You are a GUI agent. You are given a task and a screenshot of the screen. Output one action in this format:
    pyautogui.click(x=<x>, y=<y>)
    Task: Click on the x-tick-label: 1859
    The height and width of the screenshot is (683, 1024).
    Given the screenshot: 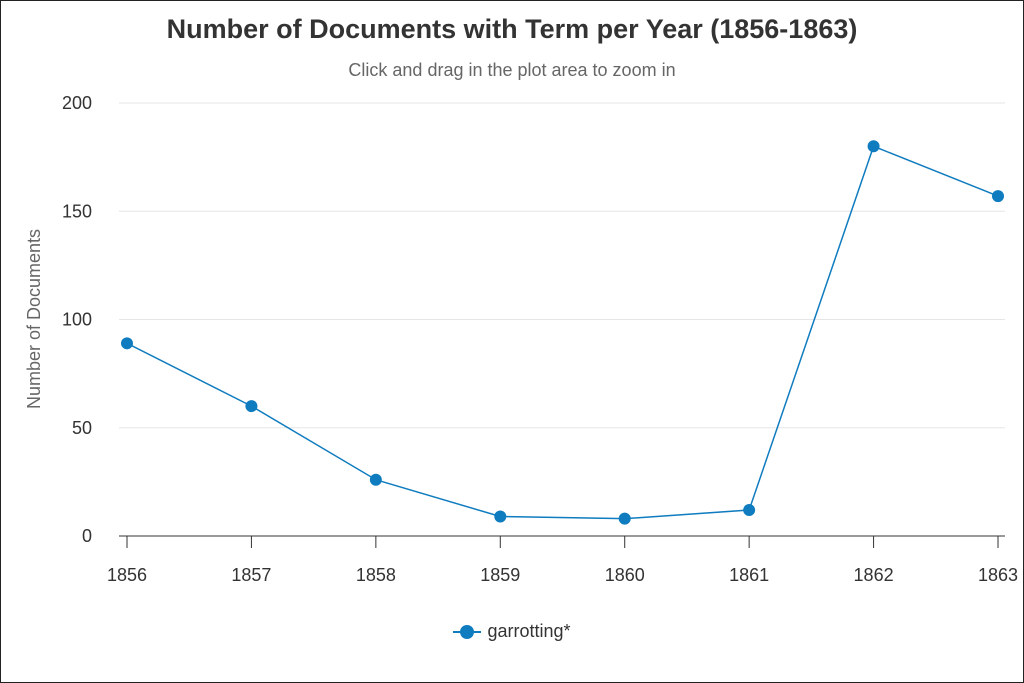 What is the action you would take?
    pyautogui.click(x=500, y=575)
    